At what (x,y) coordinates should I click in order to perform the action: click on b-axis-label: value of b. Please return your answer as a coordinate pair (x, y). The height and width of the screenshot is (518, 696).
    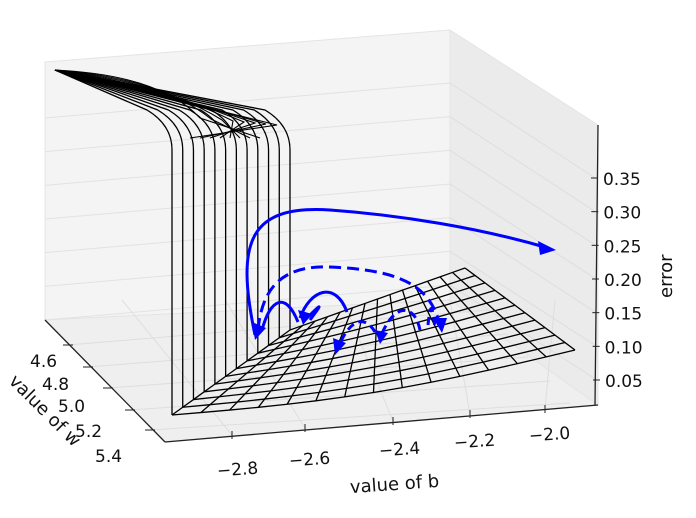
    Looking at the image, I should click on (394, 484).